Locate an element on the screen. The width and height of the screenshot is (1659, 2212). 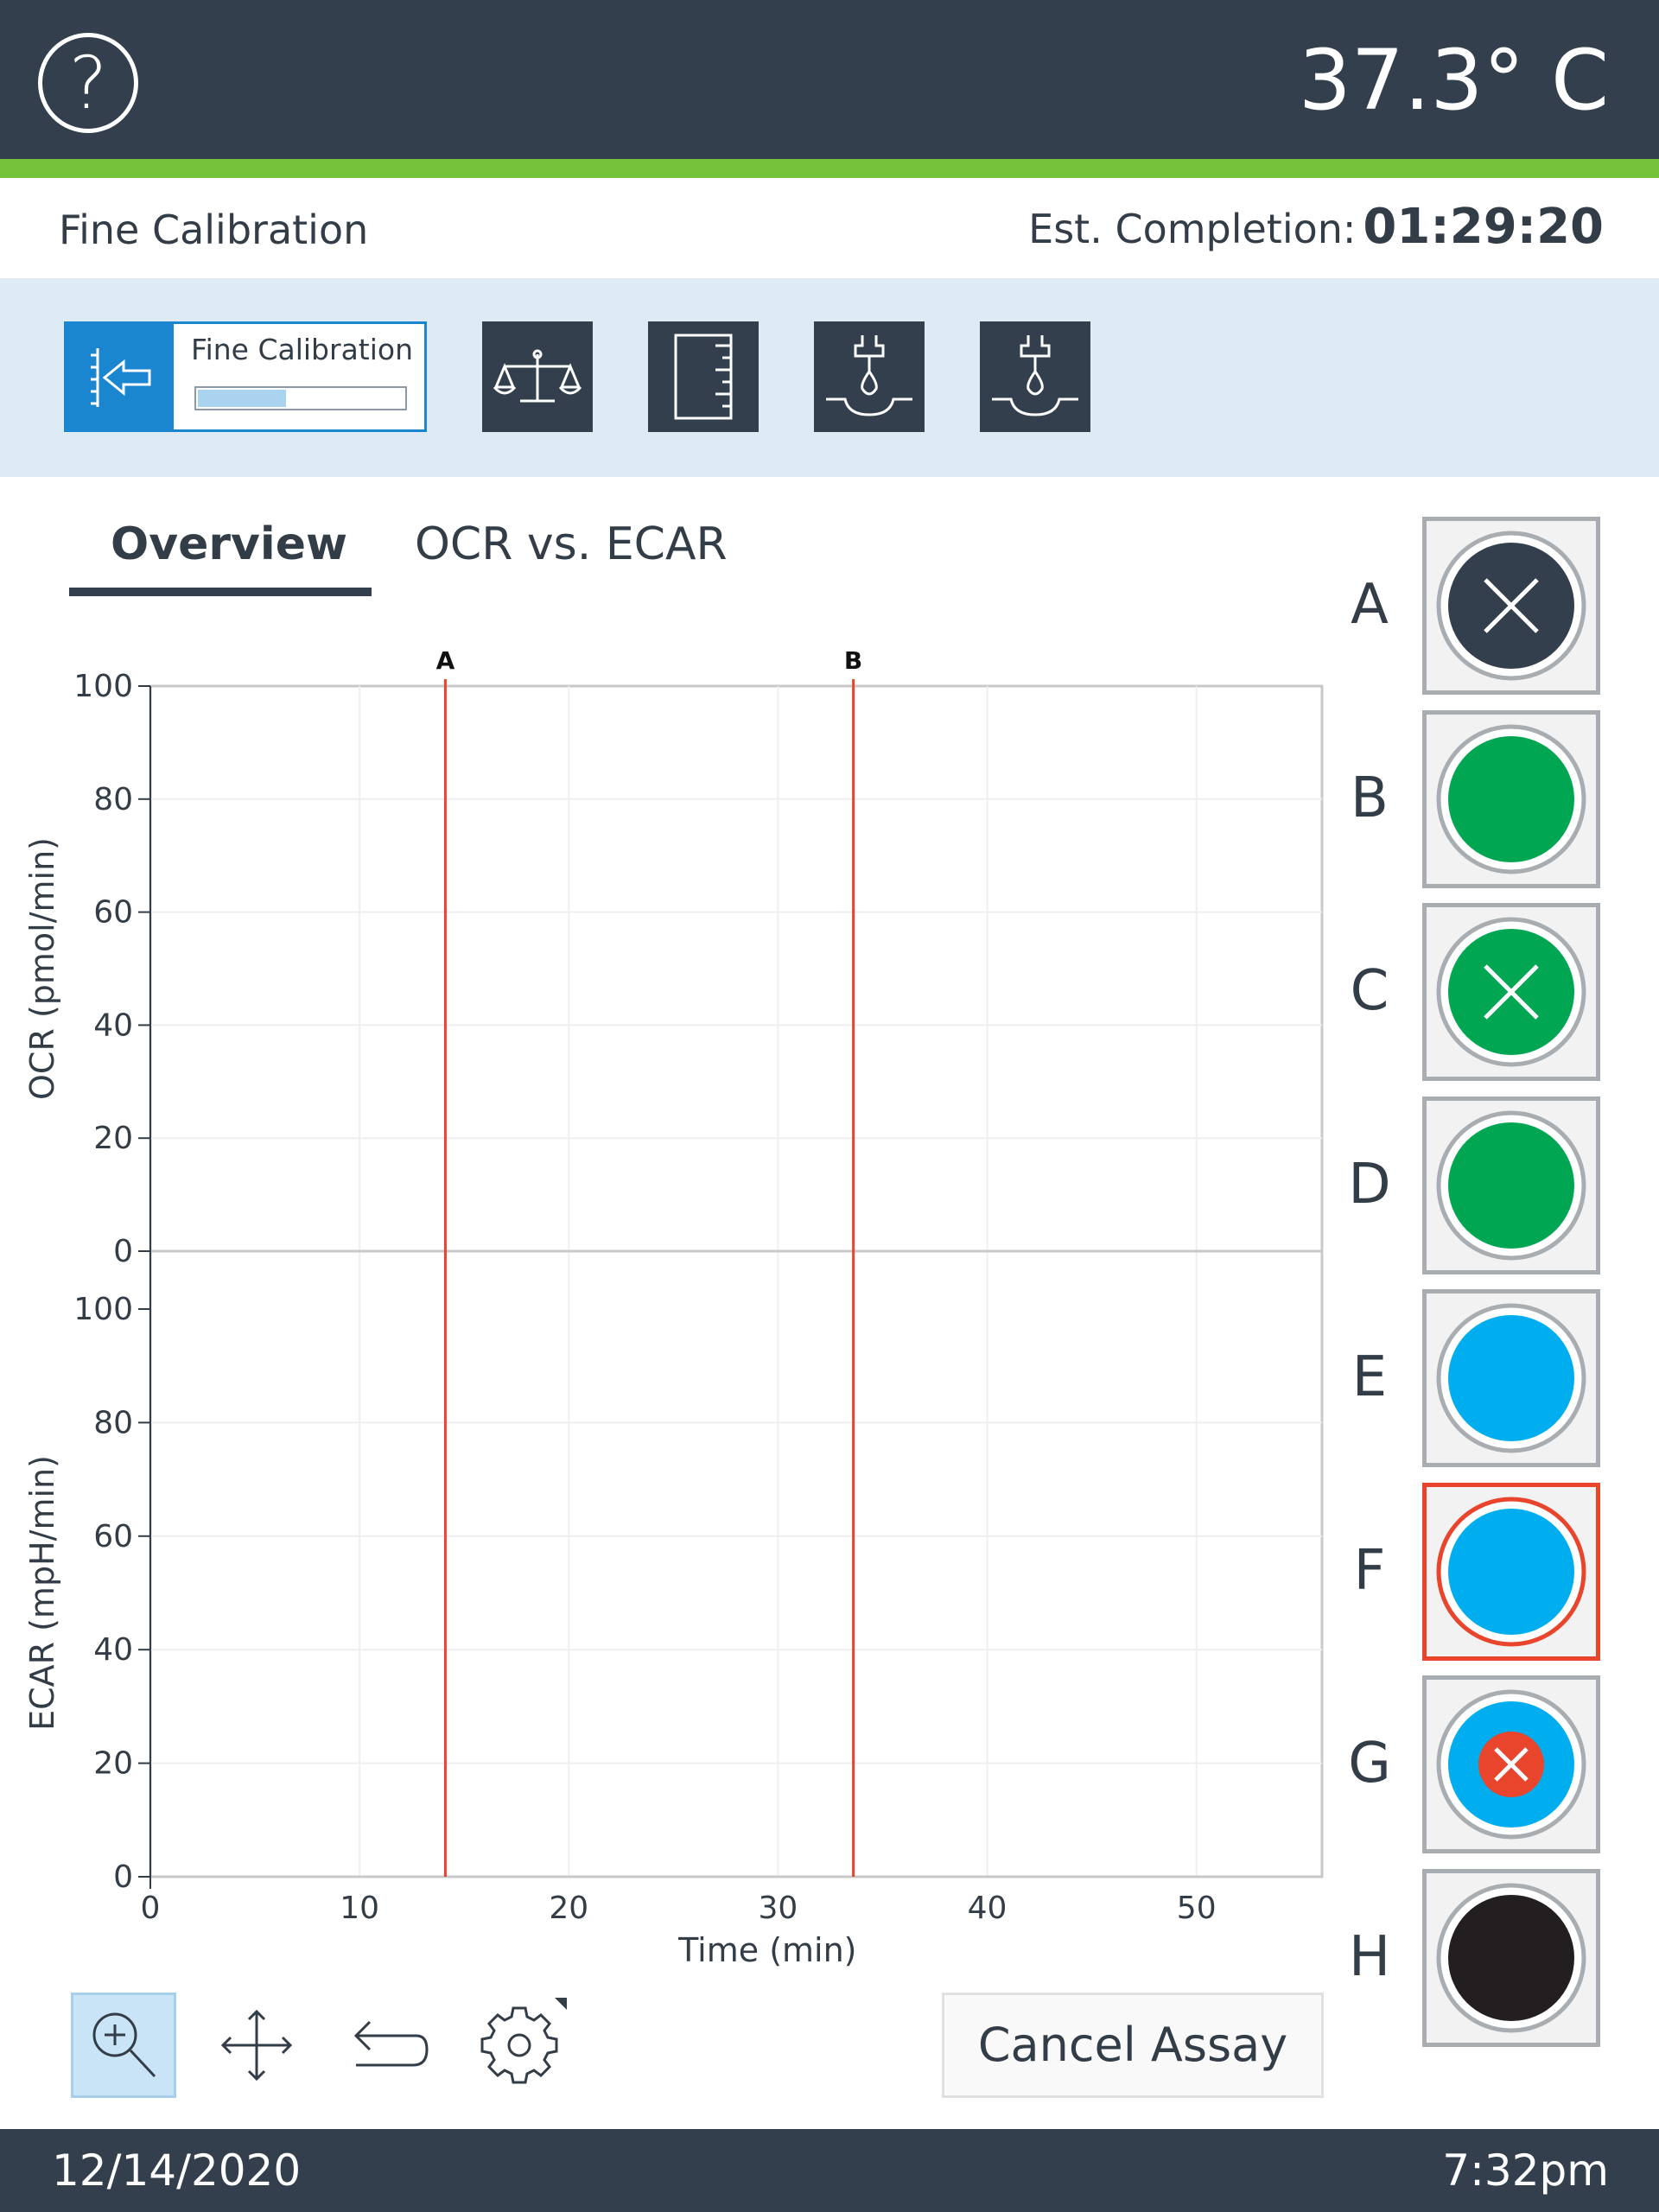
pan-icon is located at coordinates (256, 2045).